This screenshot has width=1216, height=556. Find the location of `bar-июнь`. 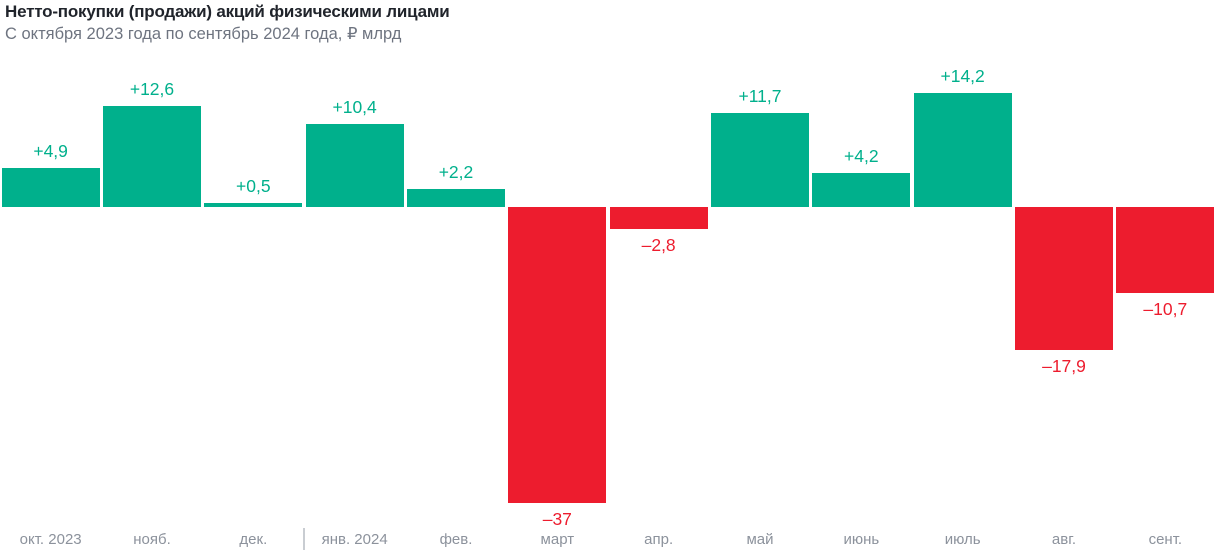

bar-июнь is located at coordinates (861, 190).